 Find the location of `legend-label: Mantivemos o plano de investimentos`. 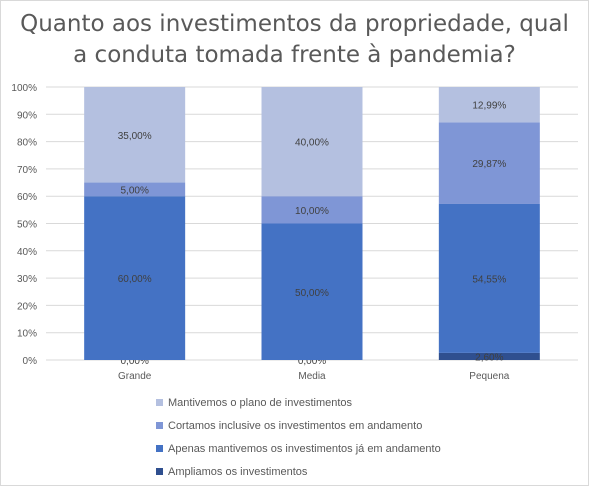

legend-label: Mantivemos o plano de investimentos is located at coordinates (260, 402).